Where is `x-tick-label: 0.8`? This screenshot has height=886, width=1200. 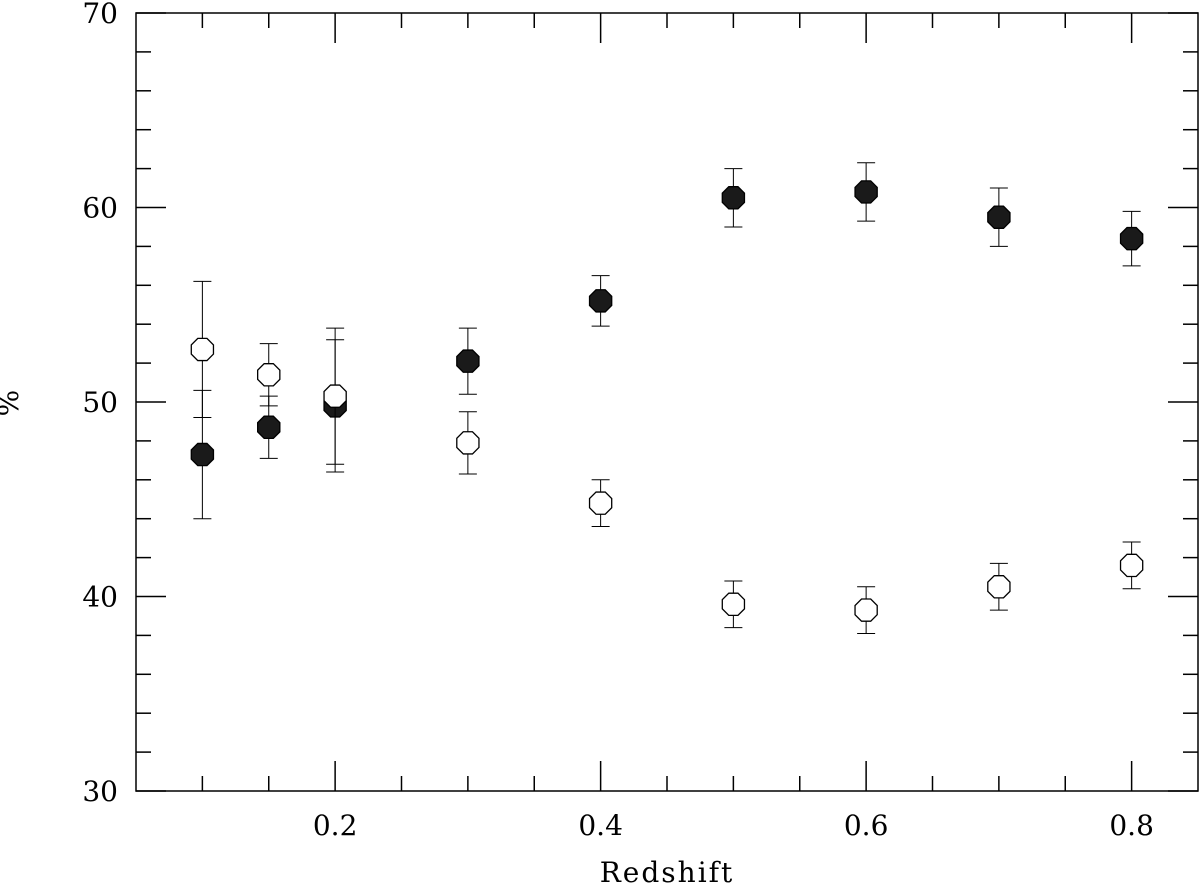
x-tick-label: 0.8 is located at coordinates (1131, 825).